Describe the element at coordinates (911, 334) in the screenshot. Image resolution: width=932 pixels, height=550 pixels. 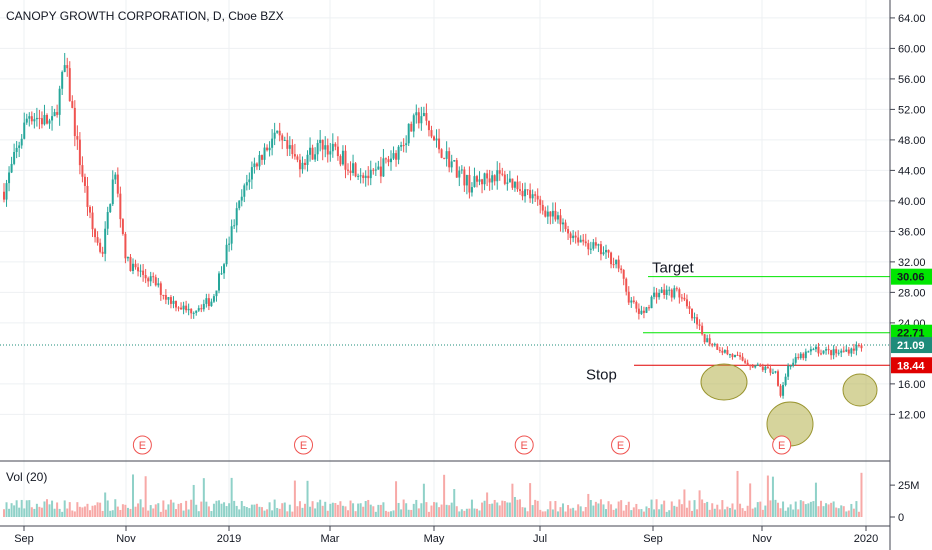
I see `price-tag-label: 22.71` at that location.